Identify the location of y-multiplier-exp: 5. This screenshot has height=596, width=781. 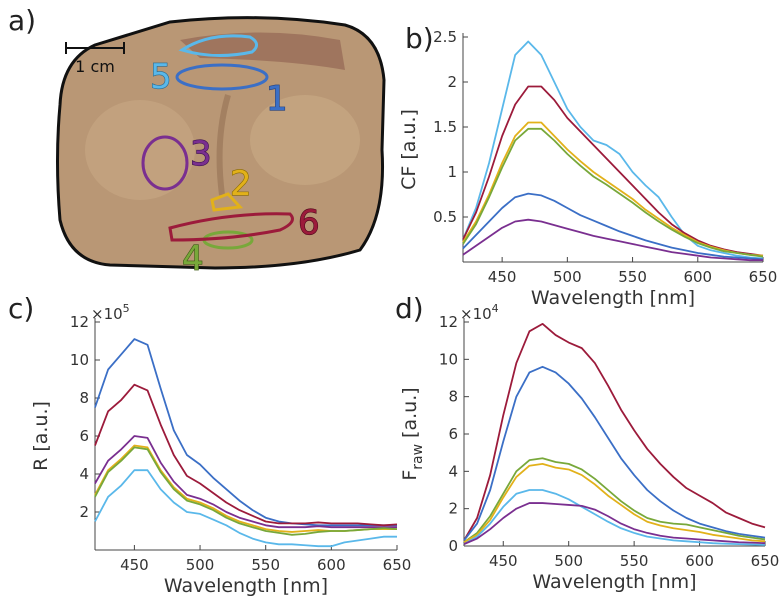
(126, 308).